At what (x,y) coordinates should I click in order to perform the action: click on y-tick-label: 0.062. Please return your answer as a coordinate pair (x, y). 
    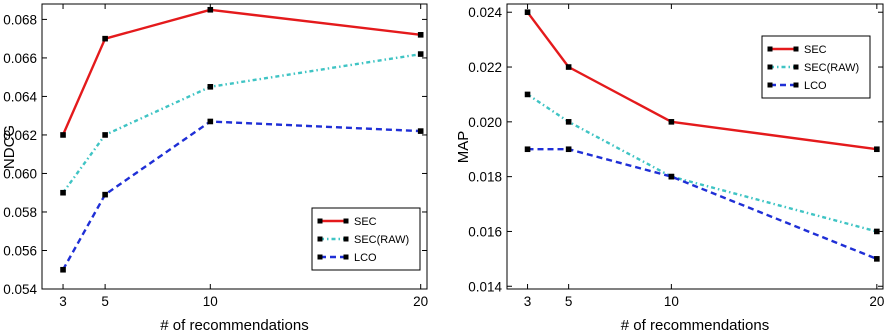
    Looking at the image, I should click on (20, 135).